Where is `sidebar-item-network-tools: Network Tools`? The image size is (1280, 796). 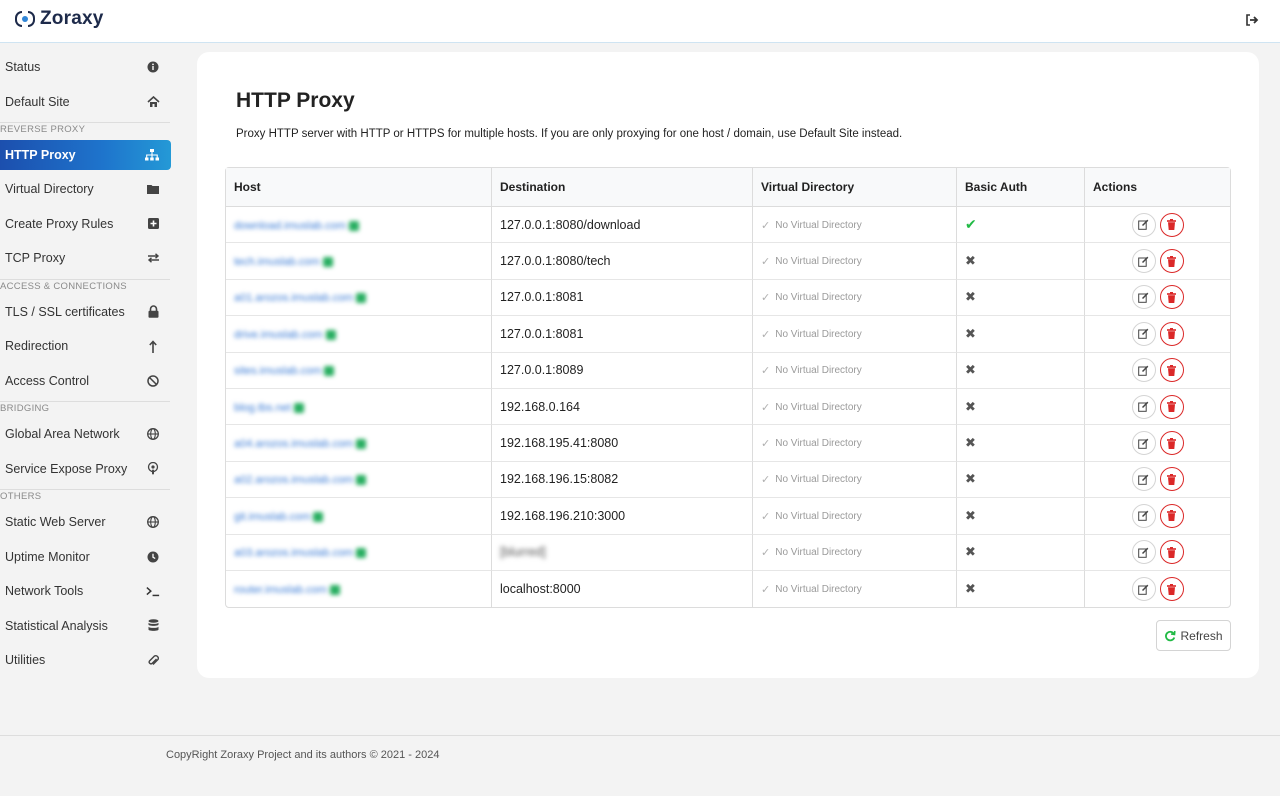 sidebar-item-network-tools: Network Tools is located at coordinates (86, 591).